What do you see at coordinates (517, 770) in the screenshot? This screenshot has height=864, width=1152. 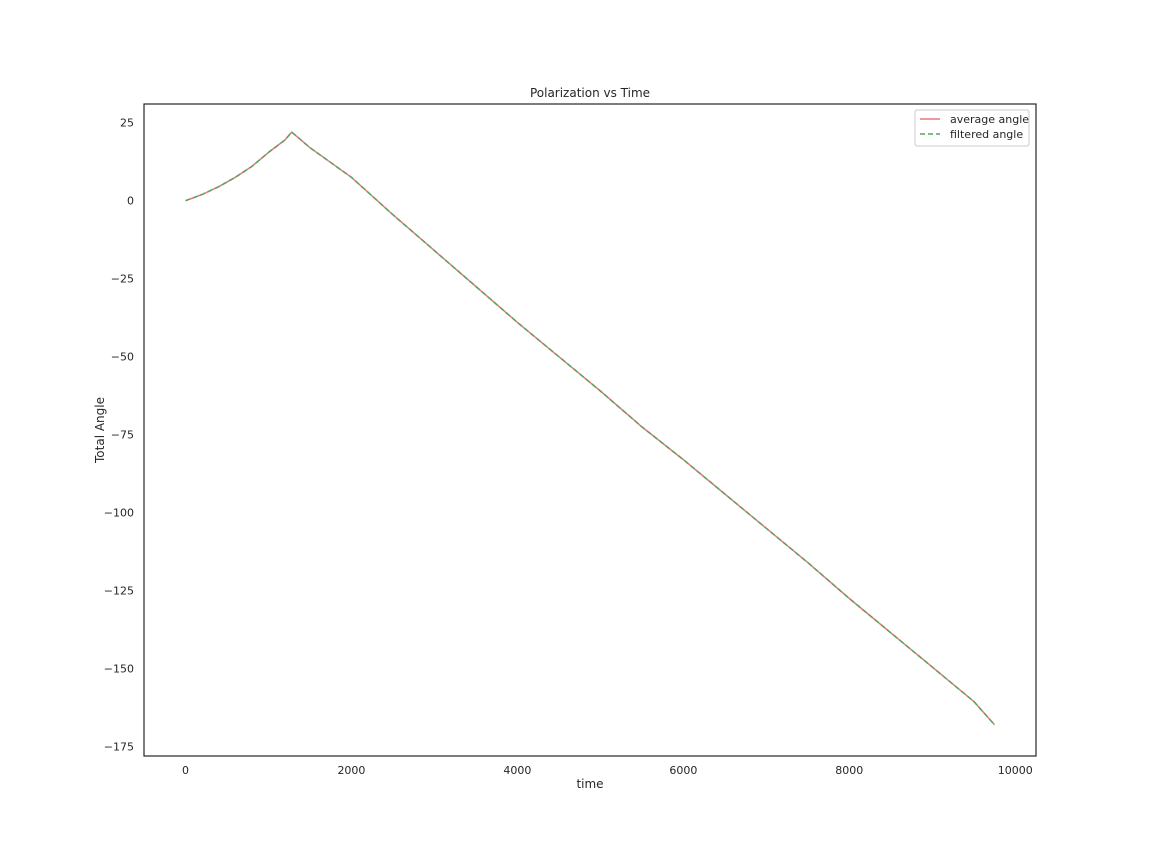 I see `x-tick-label: 4000` at bounding box center [517, 770].